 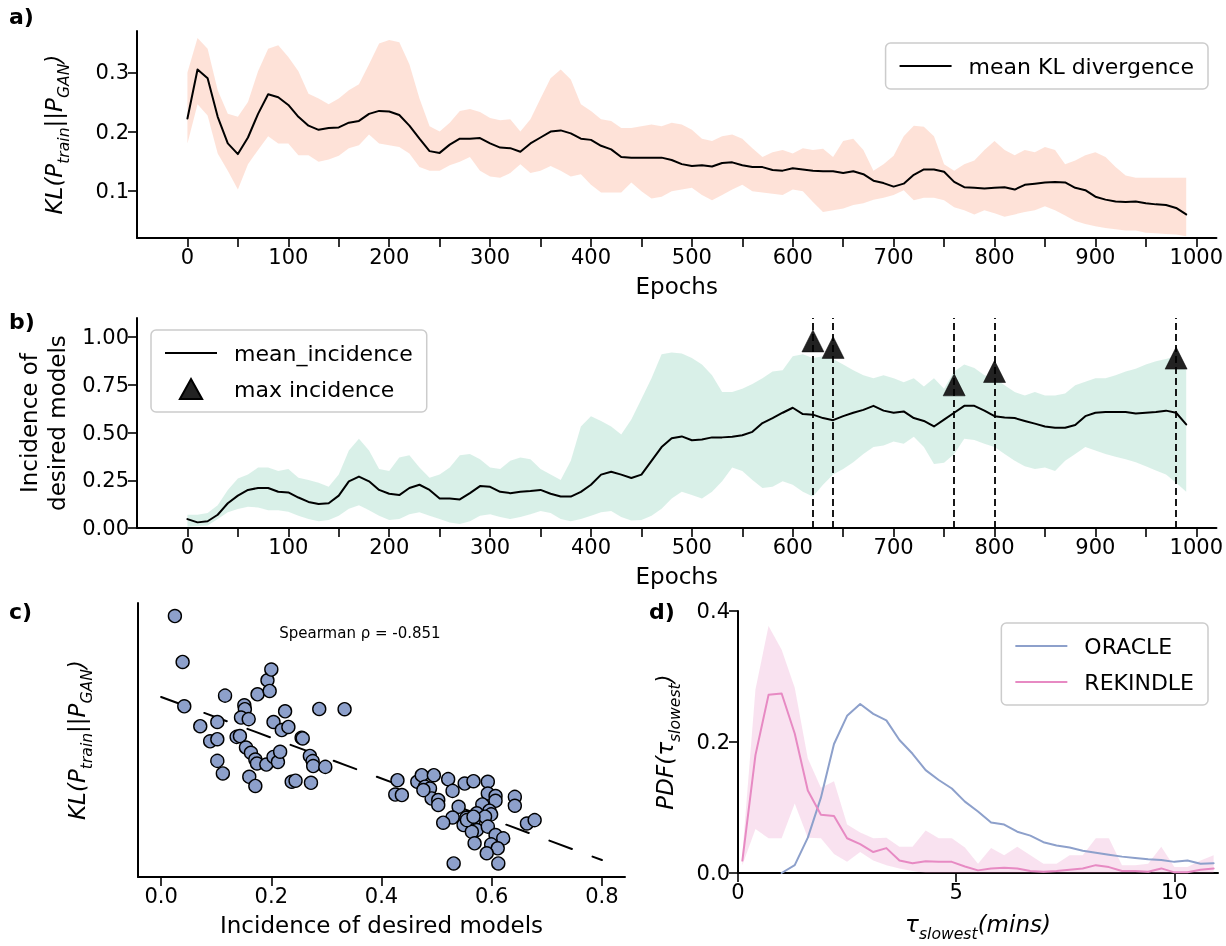 I want to click on chart-title: c), so click(x=21, y=611).